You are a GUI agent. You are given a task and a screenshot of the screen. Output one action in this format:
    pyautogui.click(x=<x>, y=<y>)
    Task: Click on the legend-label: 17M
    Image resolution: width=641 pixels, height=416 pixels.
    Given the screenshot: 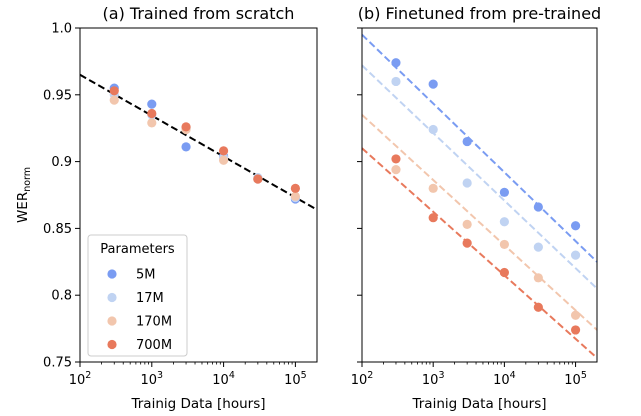 What is the action you would take?
    pyautogui.click(x=150, y=298)
    